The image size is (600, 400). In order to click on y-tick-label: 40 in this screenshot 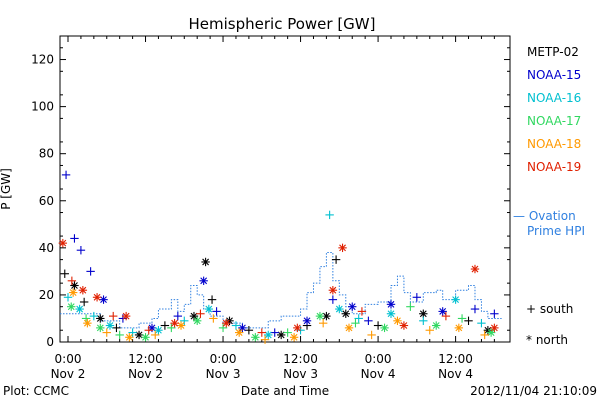, I will do `click(46, 248)`.